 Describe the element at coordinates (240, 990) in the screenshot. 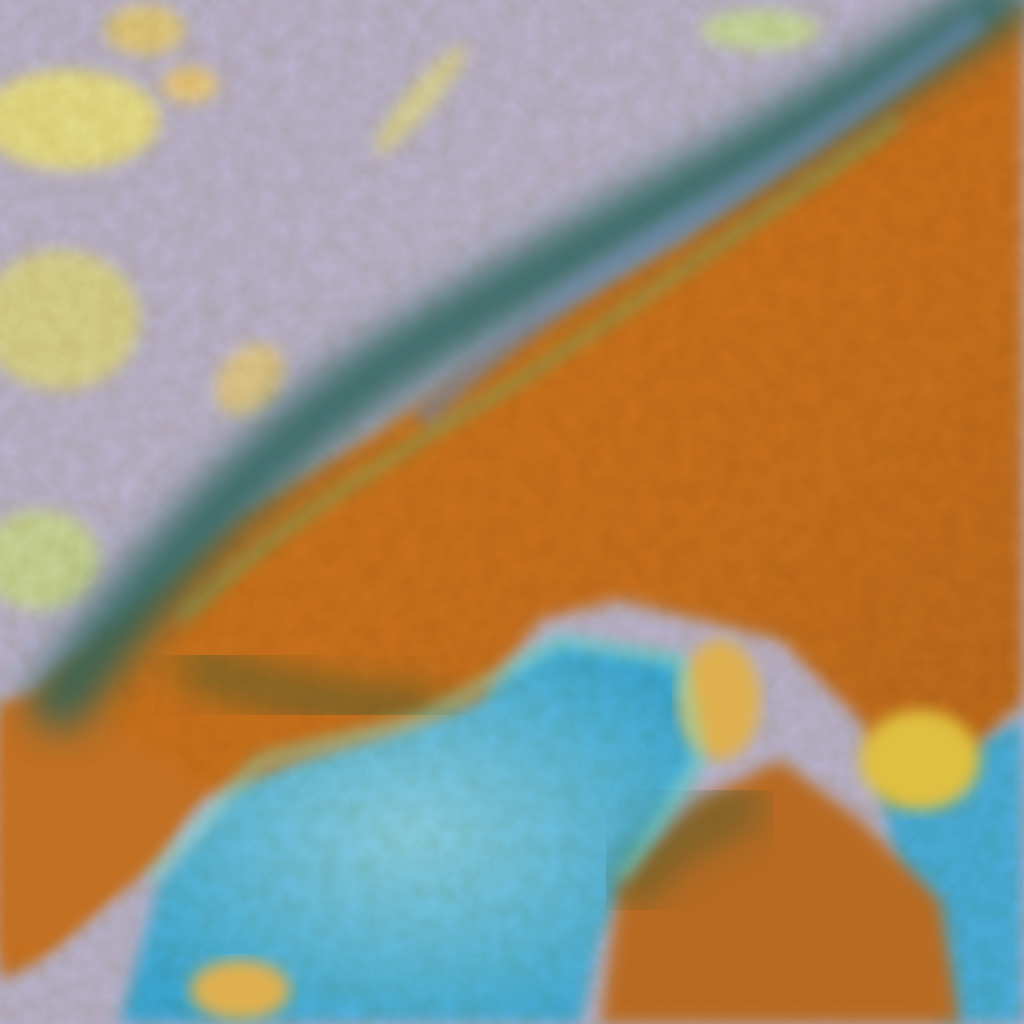

I see `yellow-cloud-bottom` at that location.